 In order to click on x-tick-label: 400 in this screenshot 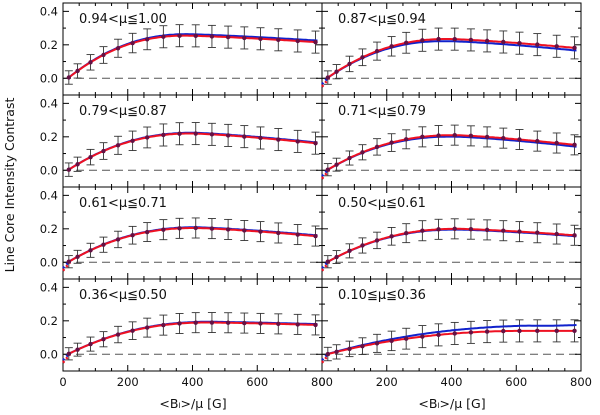, I will do `click(193, 382)`.